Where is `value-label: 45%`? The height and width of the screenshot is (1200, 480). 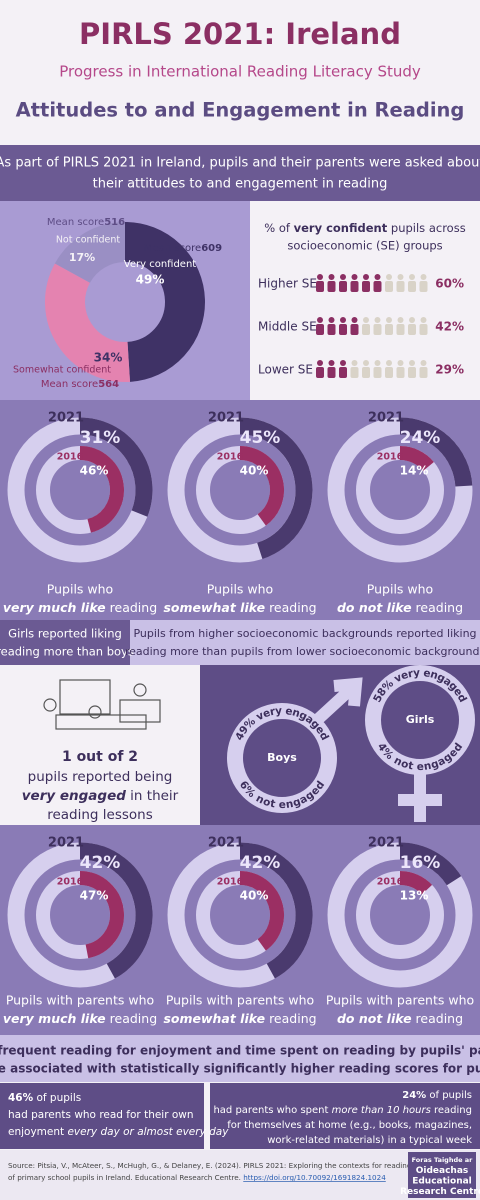
value-label: 45% is located at coordinates (260, 438).